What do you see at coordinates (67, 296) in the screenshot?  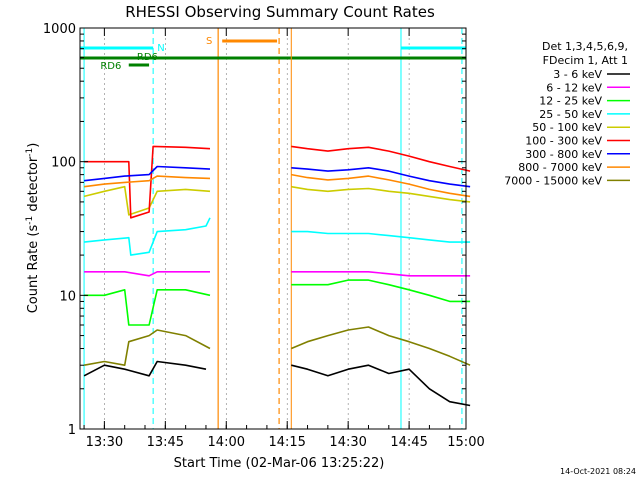 I see `y-tick-label: 10` at bounding box center [67, 296].